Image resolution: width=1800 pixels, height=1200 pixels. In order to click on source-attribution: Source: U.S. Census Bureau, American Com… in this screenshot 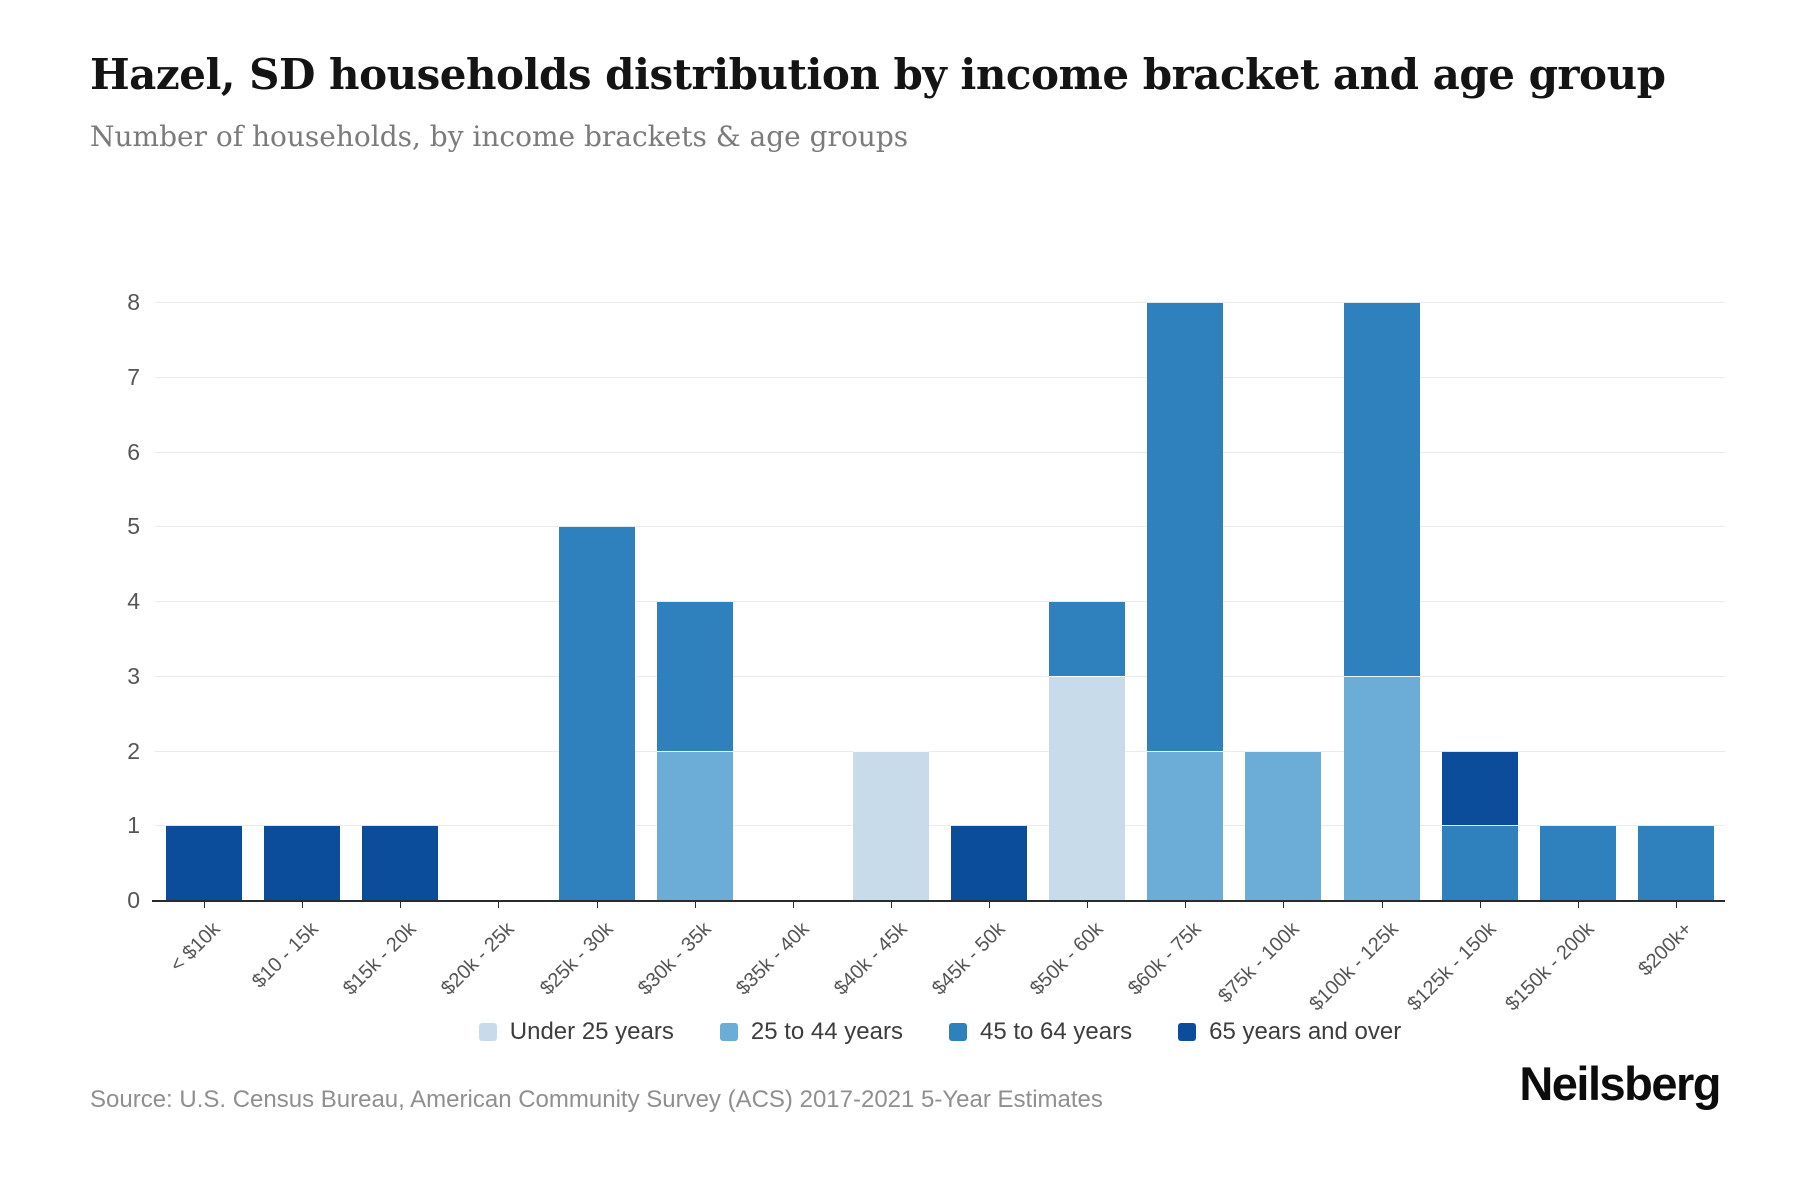, I will do `click(596, 1099)`.